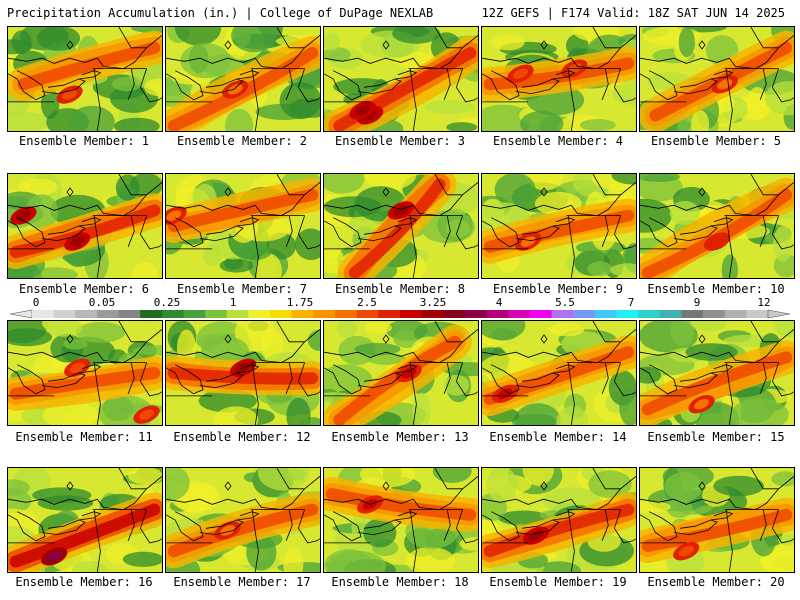  What do you see at coordinates (102, 302) in the screenshot?
I see `colorbar-tick-label: 0.05` at bounding box center [102, 302].